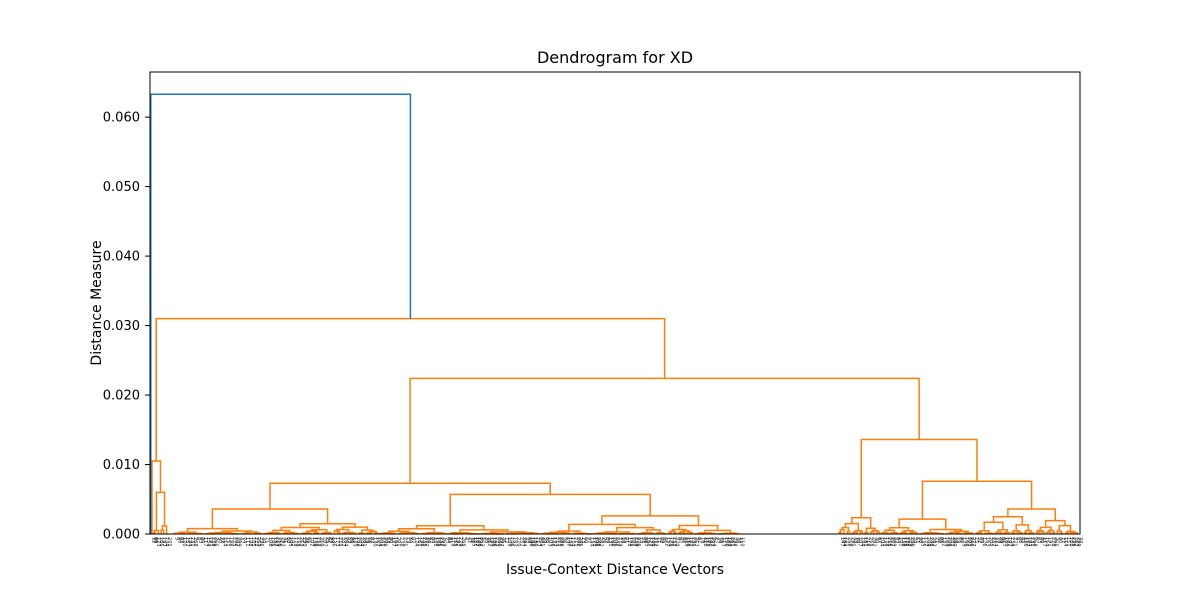 The width and height of the screenshot is (1200, 600). I want to click on leaf-label: 31, so click(285, 540).